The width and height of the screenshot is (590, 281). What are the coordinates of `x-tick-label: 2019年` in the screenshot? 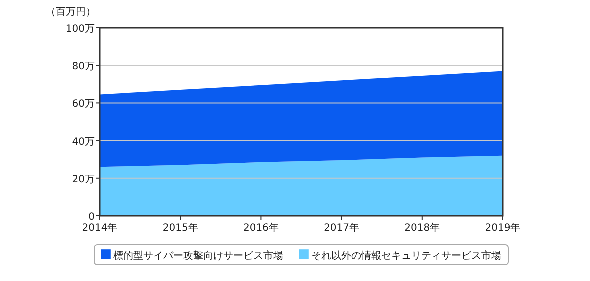 It's located at (503, 228).